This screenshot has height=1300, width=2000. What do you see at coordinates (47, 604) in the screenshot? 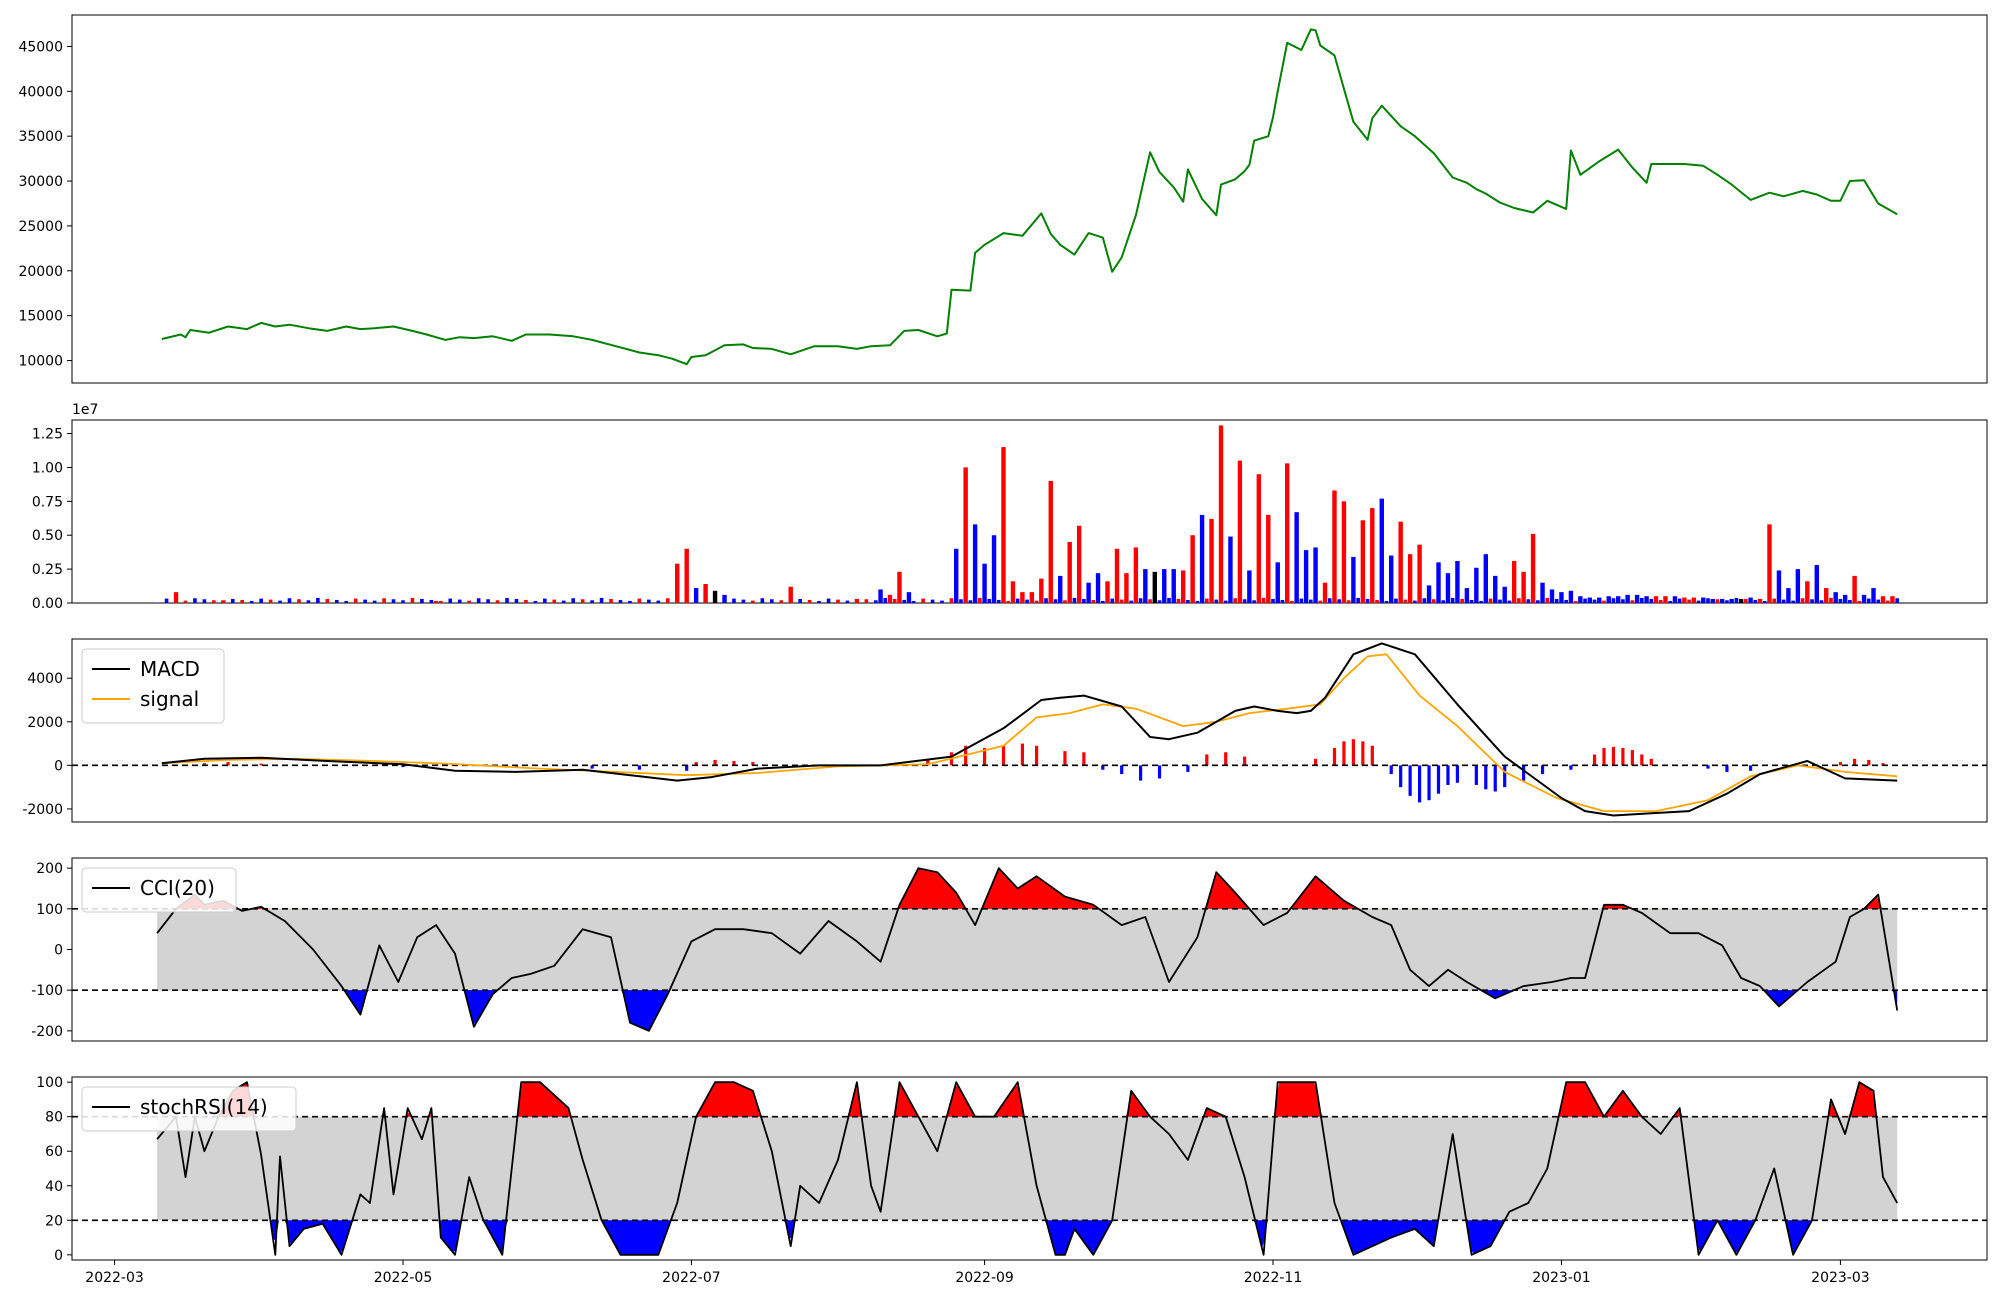
I see `y-tick-label: 0.00` at bounding box center [47, 604].